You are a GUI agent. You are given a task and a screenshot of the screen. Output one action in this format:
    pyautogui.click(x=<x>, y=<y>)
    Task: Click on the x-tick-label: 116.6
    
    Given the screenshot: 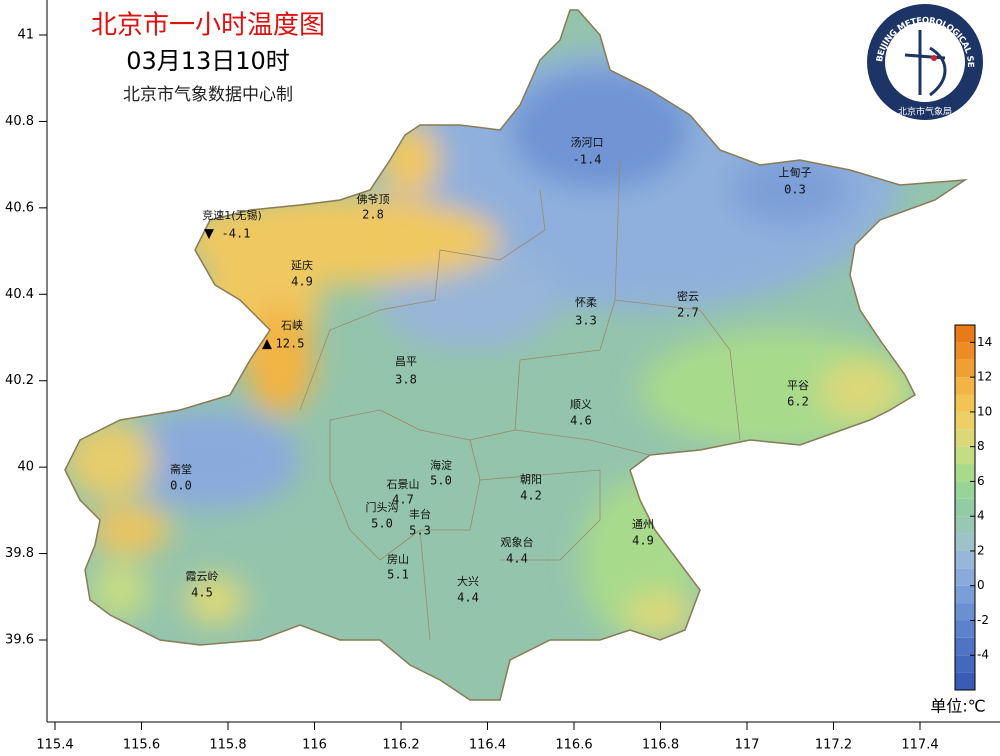 What is the action you would take?
    pyautogui.click(x=573, y=745)
    